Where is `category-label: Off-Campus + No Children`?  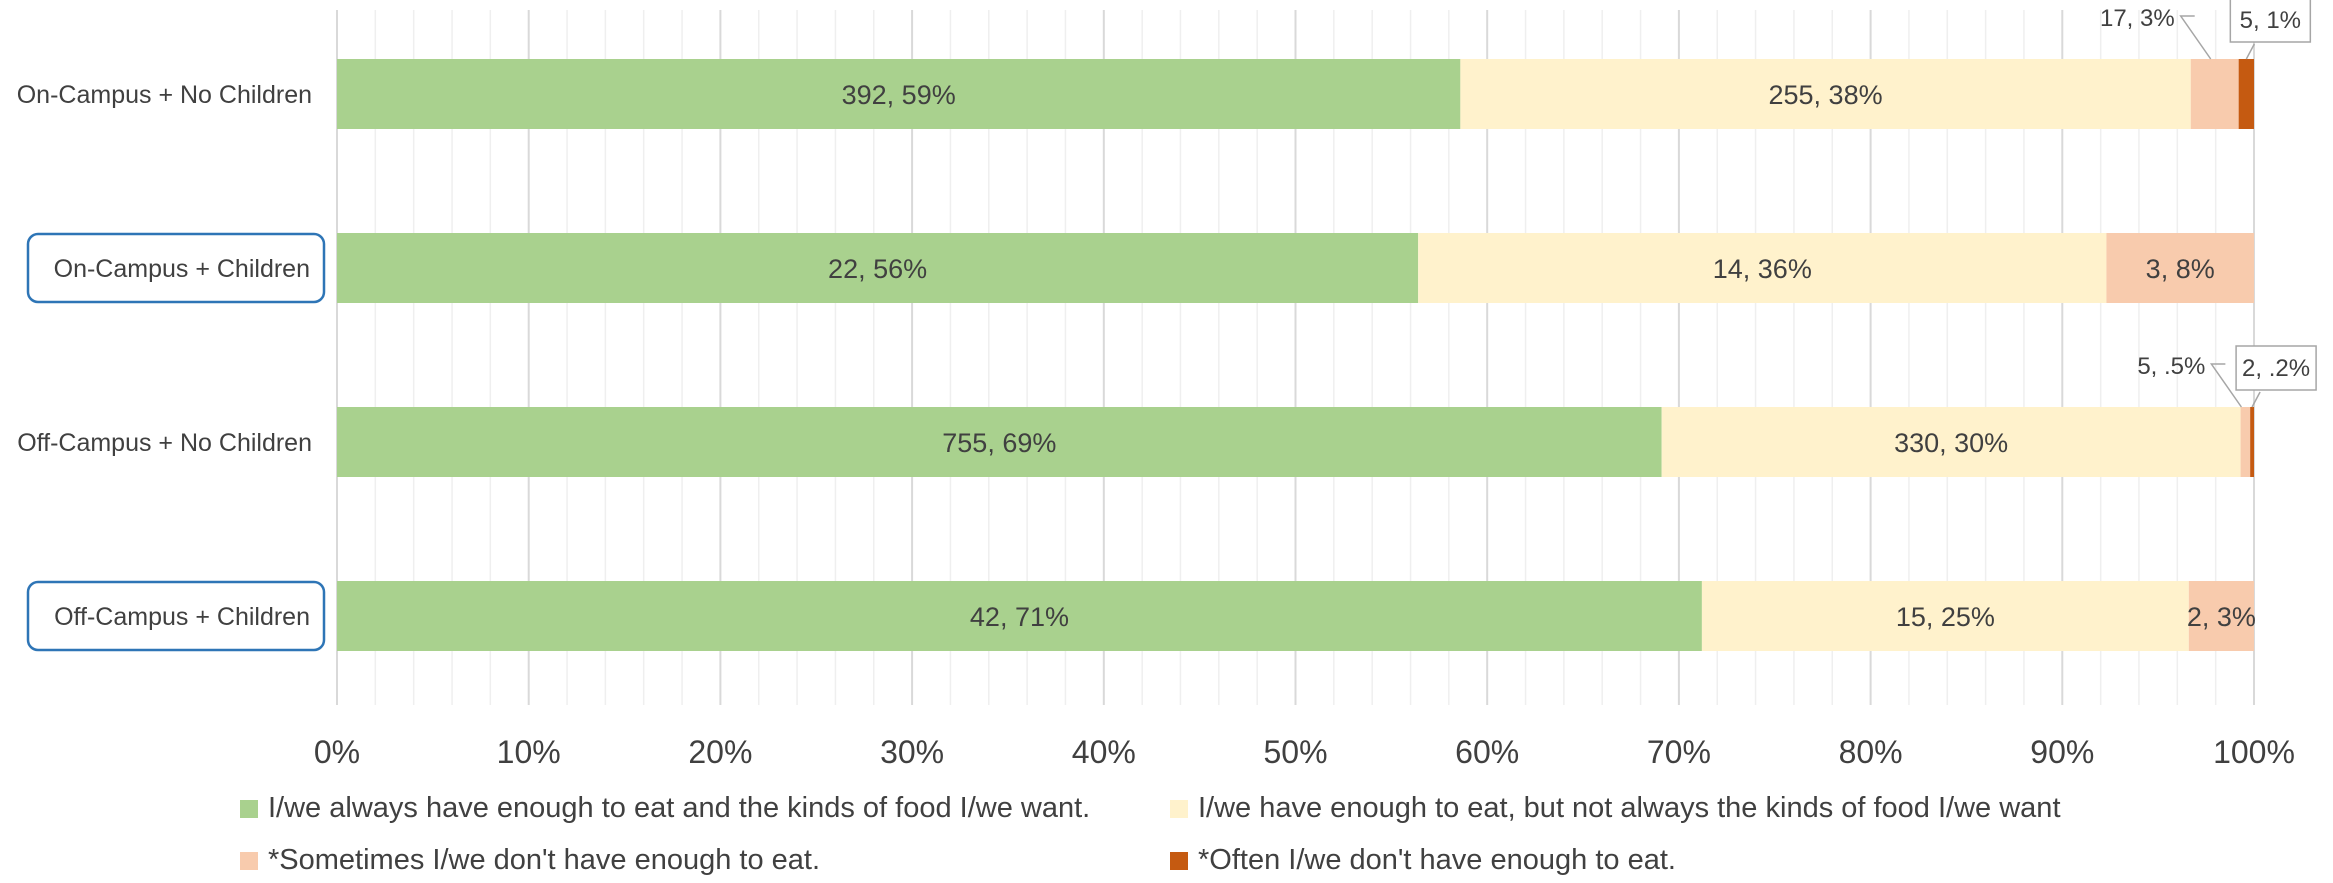
category-label: Off-Campus + No Children is located at coordinates (164, 443).